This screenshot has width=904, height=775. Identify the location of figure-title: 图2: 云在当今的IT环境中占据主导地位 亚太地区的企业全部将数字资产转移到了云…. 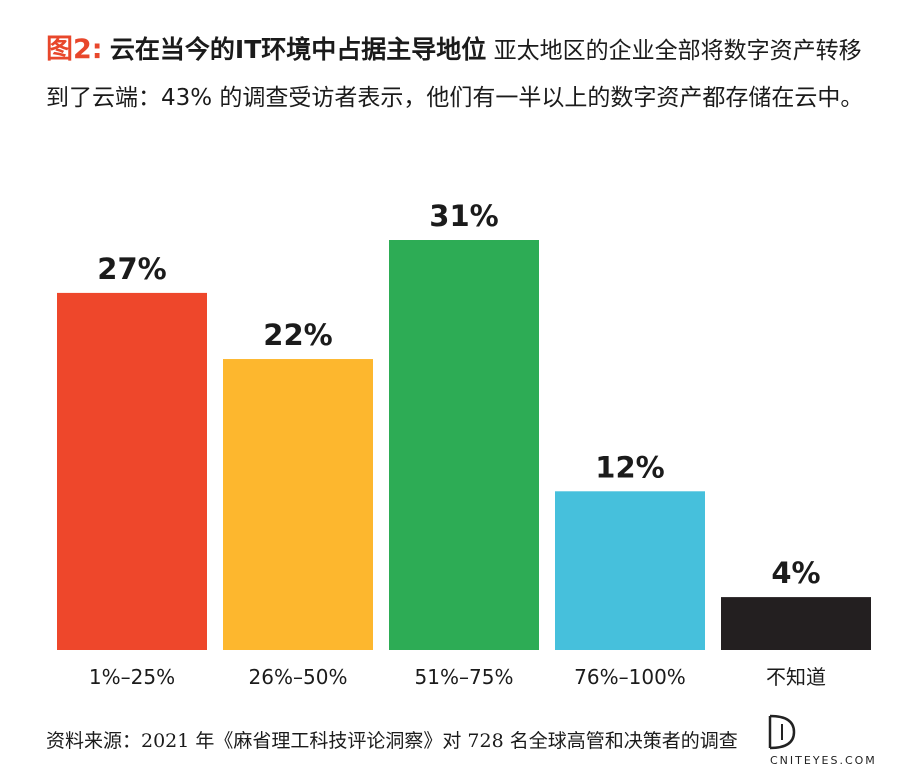
(461, 74).